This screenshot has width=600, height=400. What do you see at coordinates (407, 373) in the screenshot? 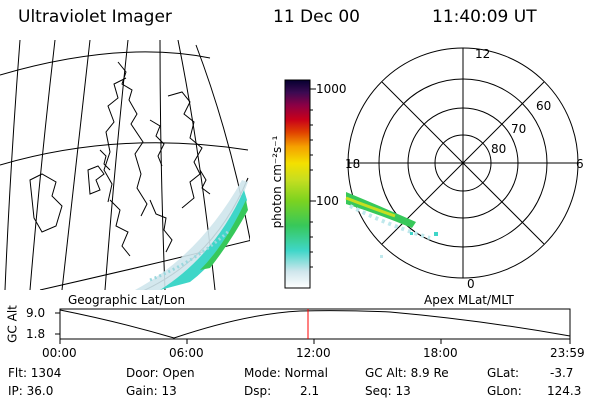
I see `gc-altitude: GC Alt: 8.9 Re` at bounding box center [407, 373].